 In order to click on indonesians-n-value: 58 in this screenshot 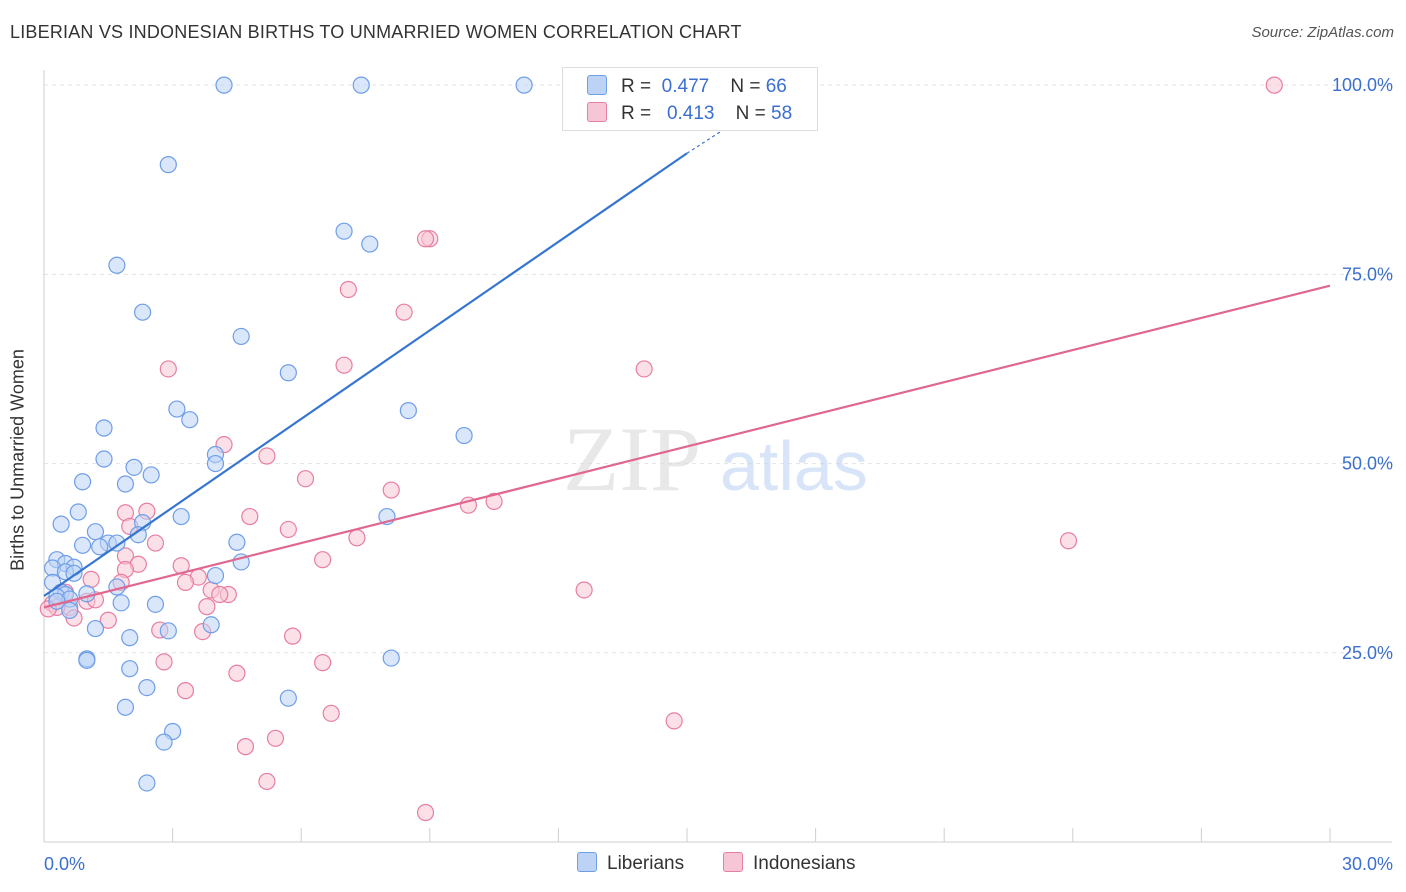, I will do `click(782, 113)`.